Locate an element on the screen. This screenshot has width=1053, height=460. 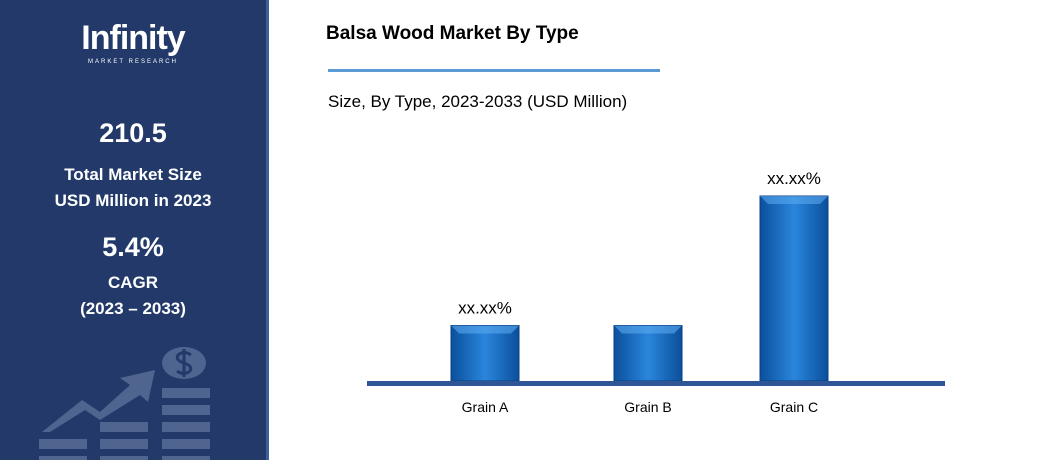
logo-tagline: MARKET RESEARCH is located at coordinates (133, 62).